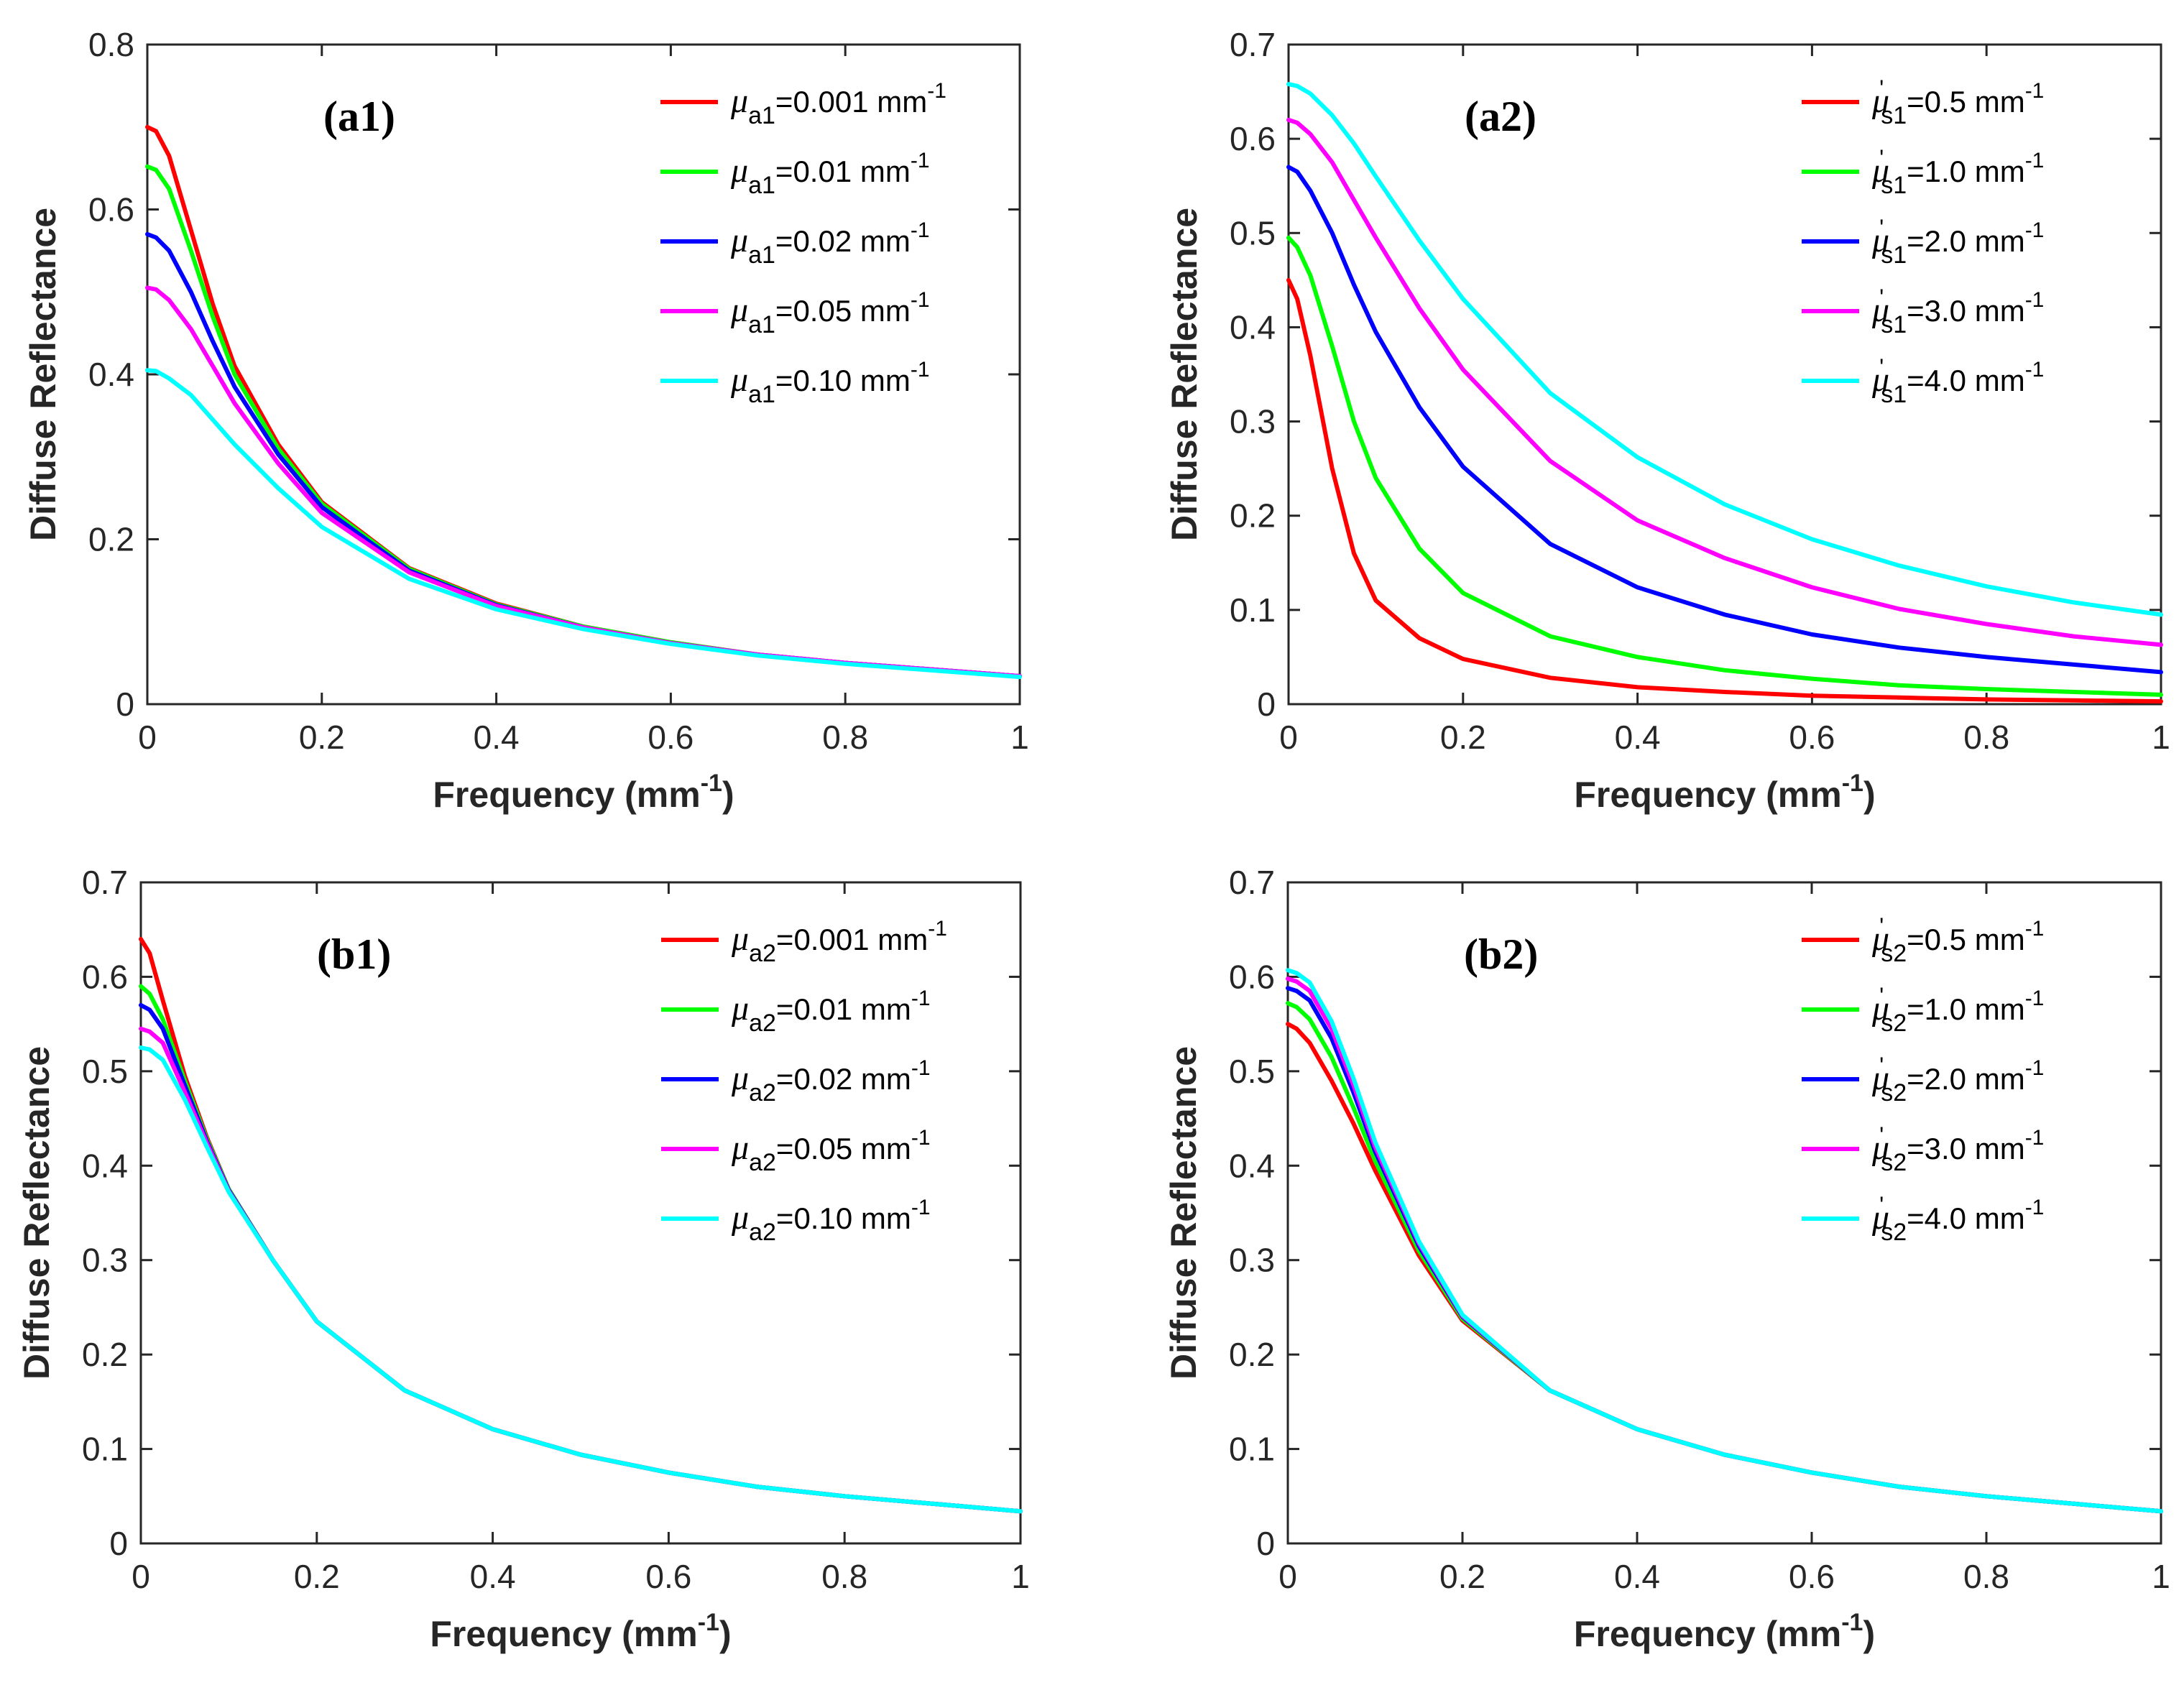  I want to click on legend-item-2: μa1=0.01 mm-1, so click(795, 174).